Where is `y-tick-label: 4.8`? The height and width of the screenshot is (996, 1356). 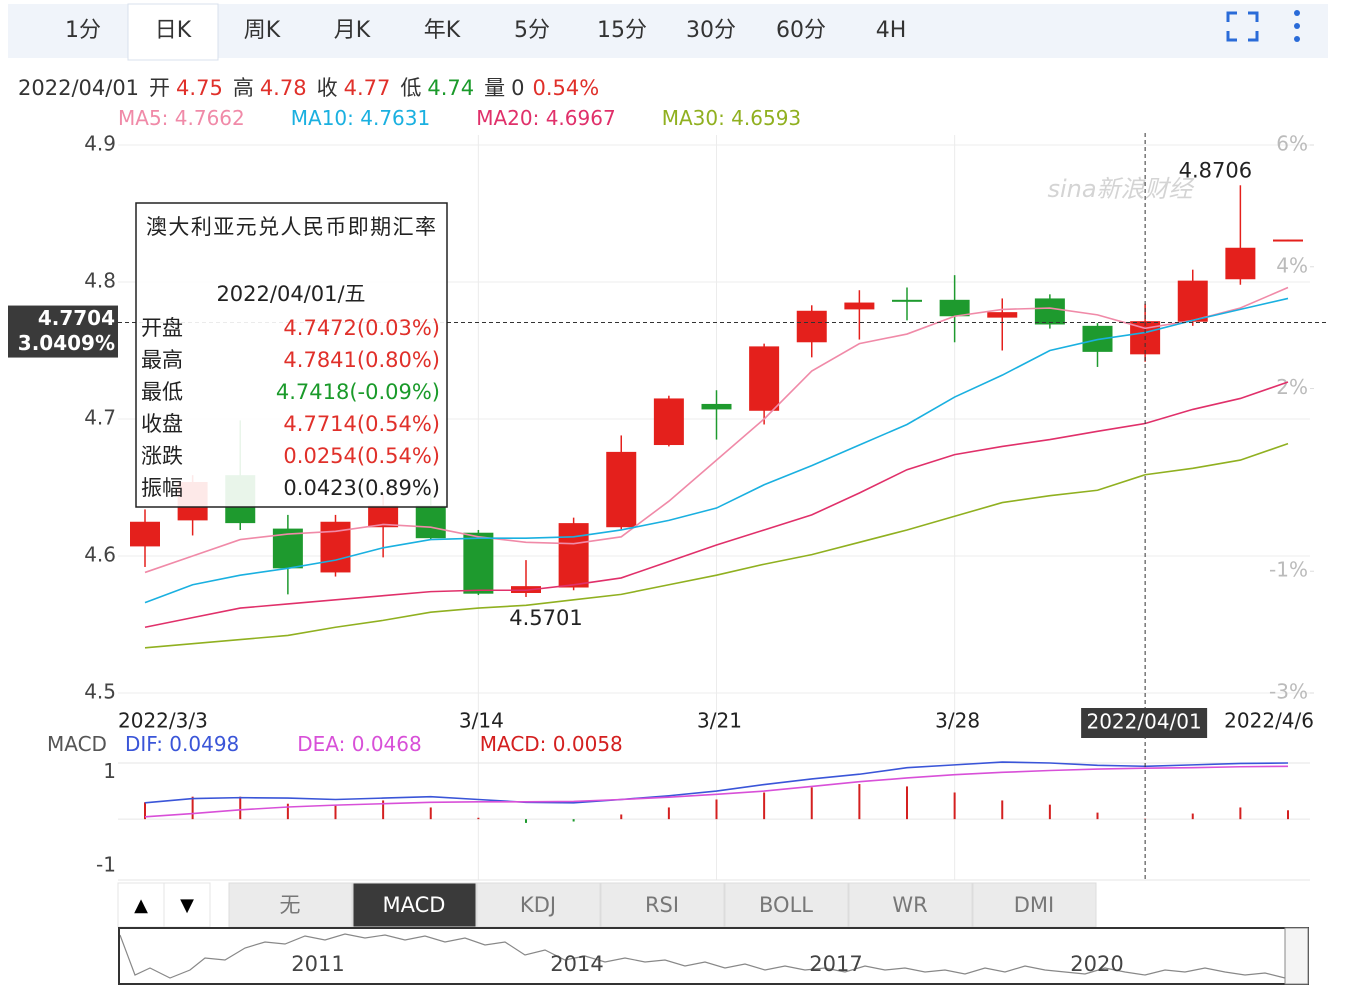
y-tick-label: 4.8 is located at coordinates (100, 281).